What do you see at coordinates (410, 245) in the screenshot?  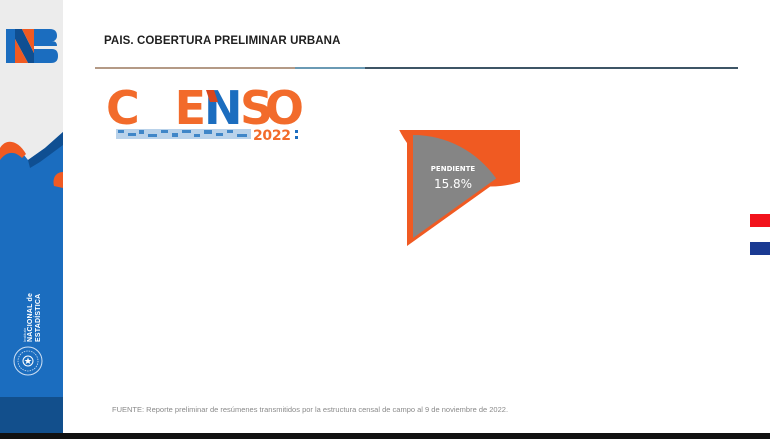 I see `pie-chart: PENDIENTE 15.8% CENSADOS 84.2%` at bounding box center [410, 245].